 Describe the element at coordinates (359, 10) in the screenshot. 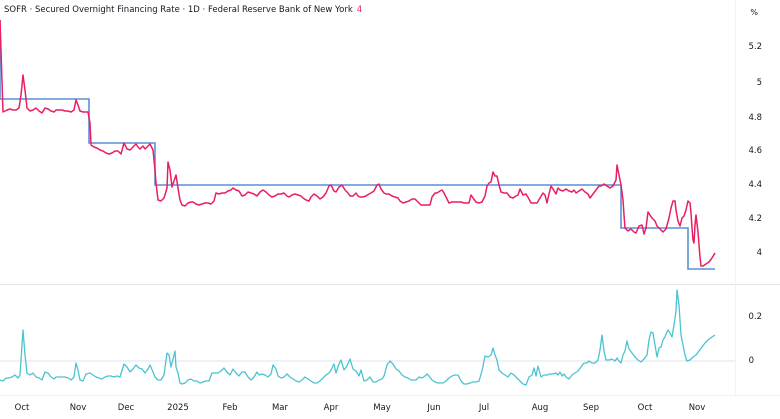

I see `series-value-badge: 4` at that location.